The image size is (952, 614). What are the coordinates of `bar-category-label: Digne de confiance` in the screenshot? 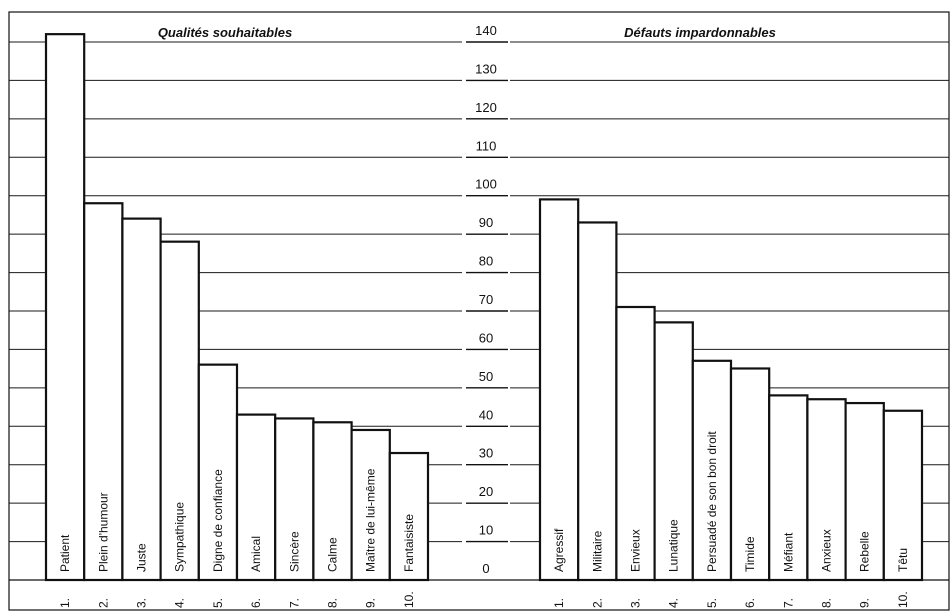 It's located at (218, 520).